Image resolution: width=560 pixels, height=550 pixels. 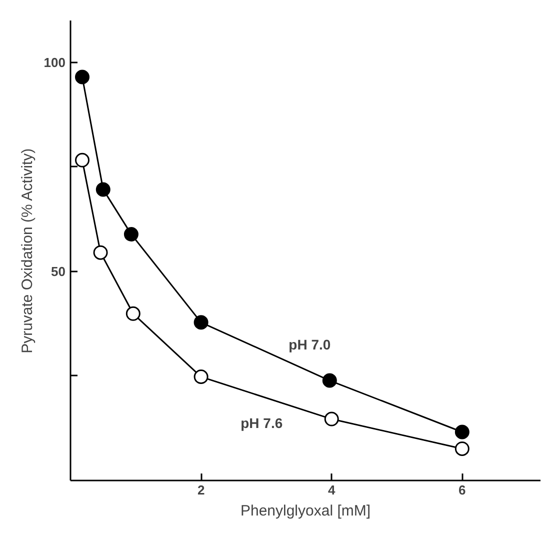 I want to click on y-axis-title: Pyruvate Oxidation (% Activity), so click(x=27, y=251).